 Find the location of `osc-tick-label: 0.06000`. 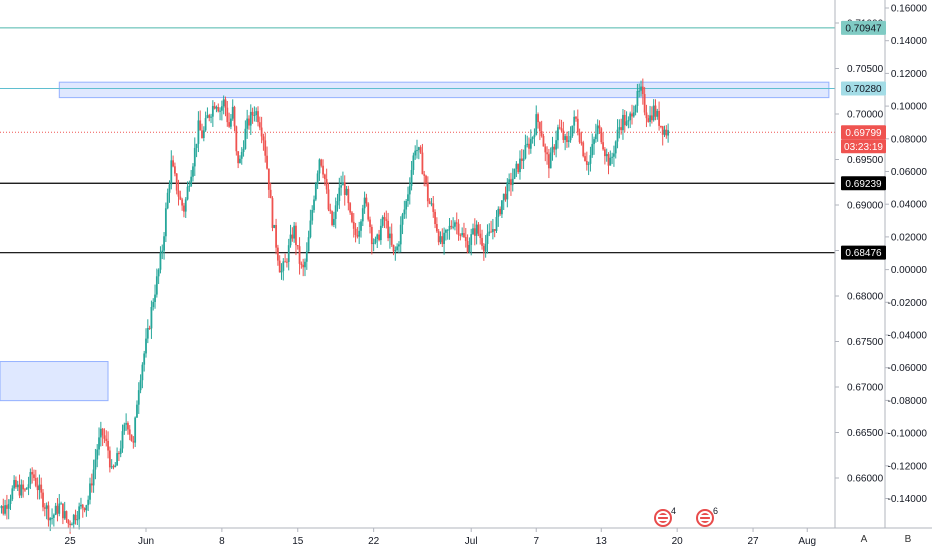

osc-tick-label: 0.06000 is located at coordinates (909, 172).